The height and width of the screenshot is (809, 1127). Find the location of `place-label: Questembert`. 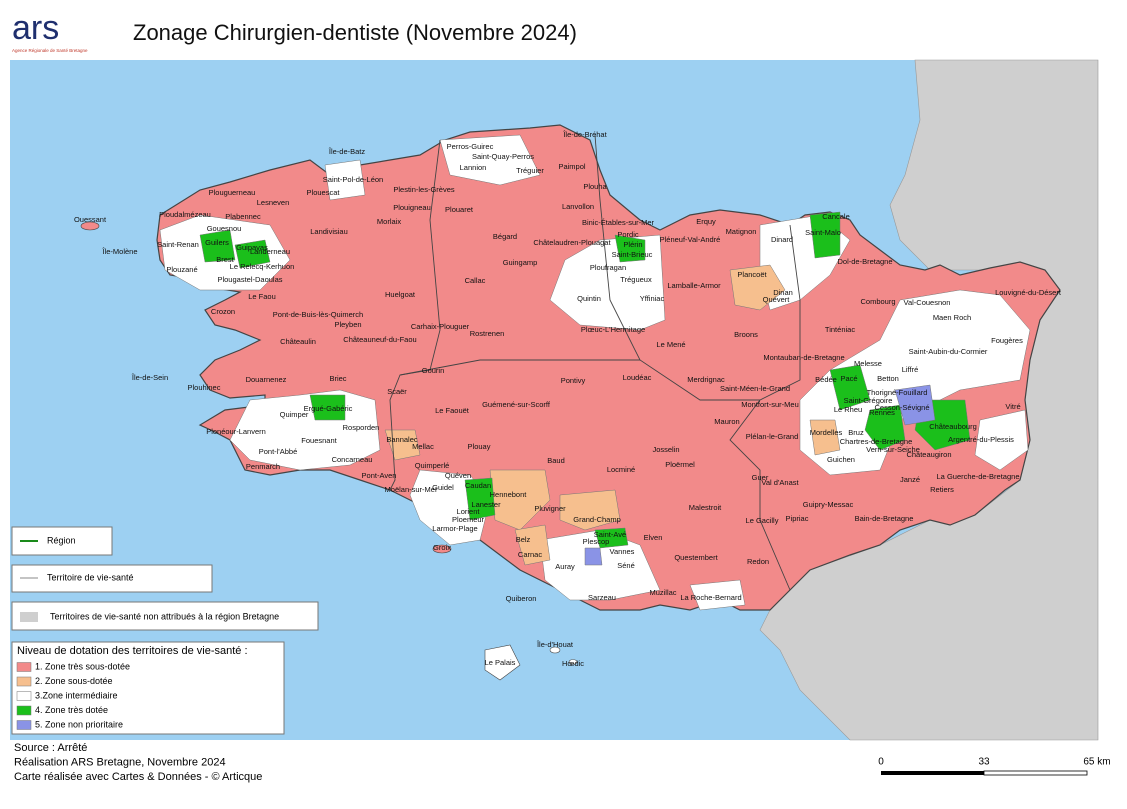

place-label: Questembert is located at coordinates (696, 557).